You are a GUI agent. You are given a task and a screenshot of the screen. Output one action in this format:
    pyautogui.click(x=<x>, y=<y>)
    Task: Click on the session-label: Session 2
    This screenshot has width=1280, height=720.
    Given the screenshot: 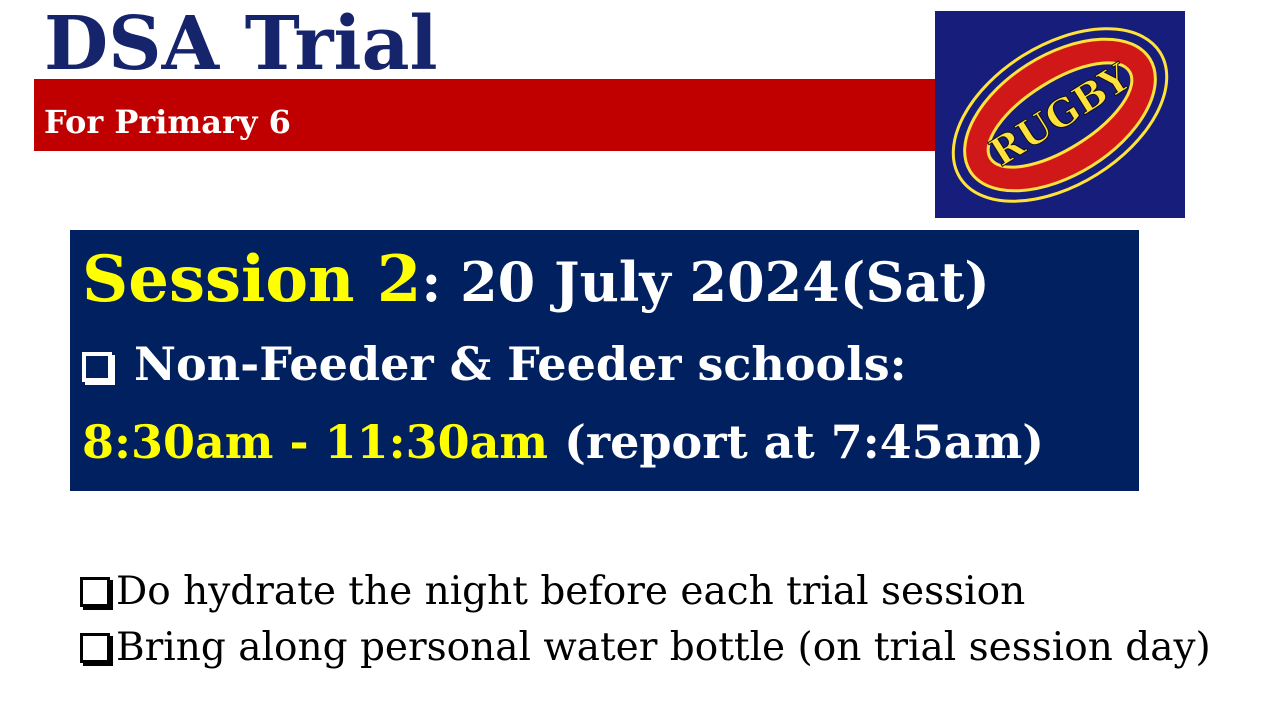 What is the action you would take?
    pyautogui.click(x=252, y=279)
    